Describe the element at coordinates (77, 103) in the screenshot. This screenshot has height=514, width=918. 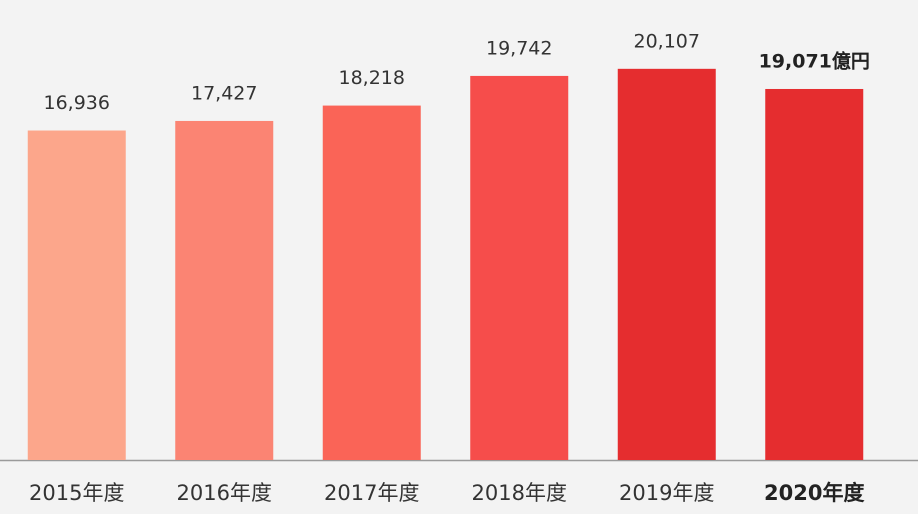
I see `value-label: 16,936` at that location.